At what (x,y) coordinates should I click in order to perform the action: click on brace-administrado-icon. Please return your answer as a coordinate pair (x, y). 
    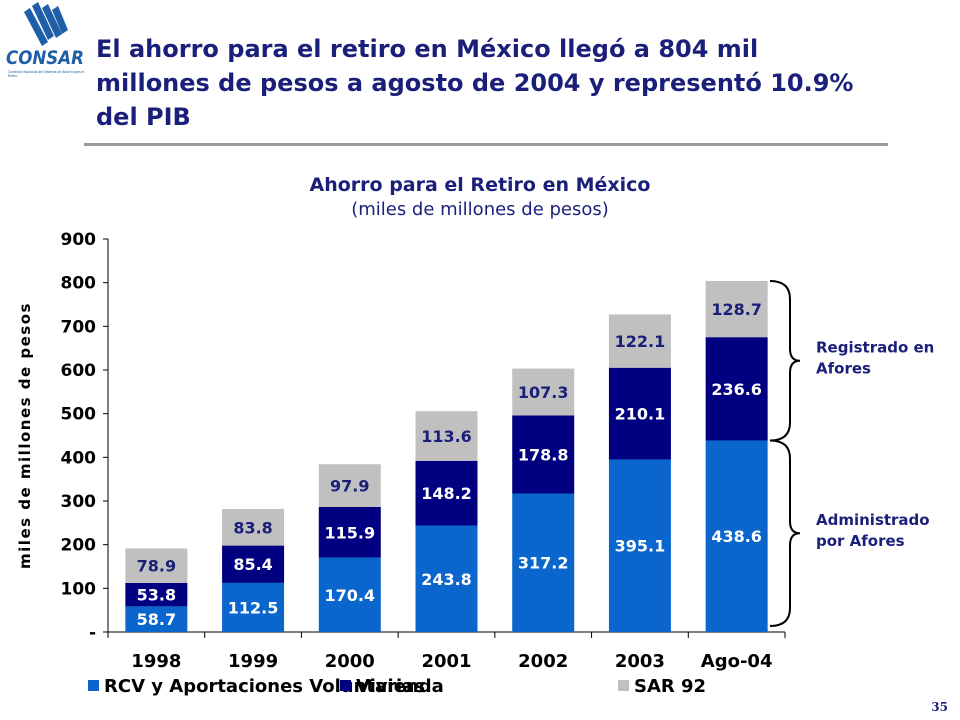
    Looking at the image, I should click on (785, 533).